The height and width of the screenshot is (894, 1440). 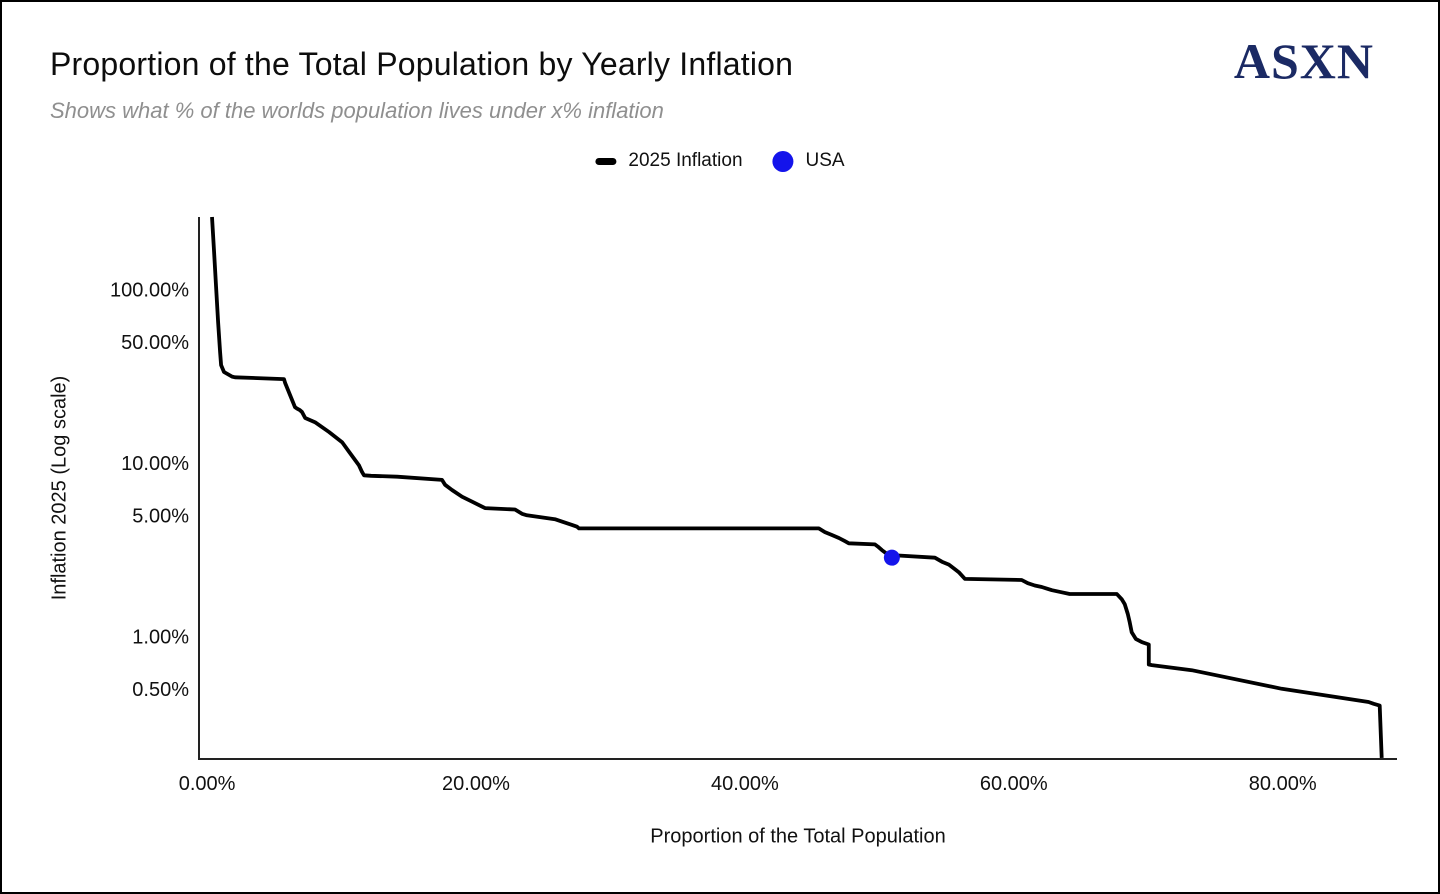 What do you see at coordinates (160, 690) in the screenshot?
I see `y-tick-label: 0.50%` at bounding box center [160, 690].